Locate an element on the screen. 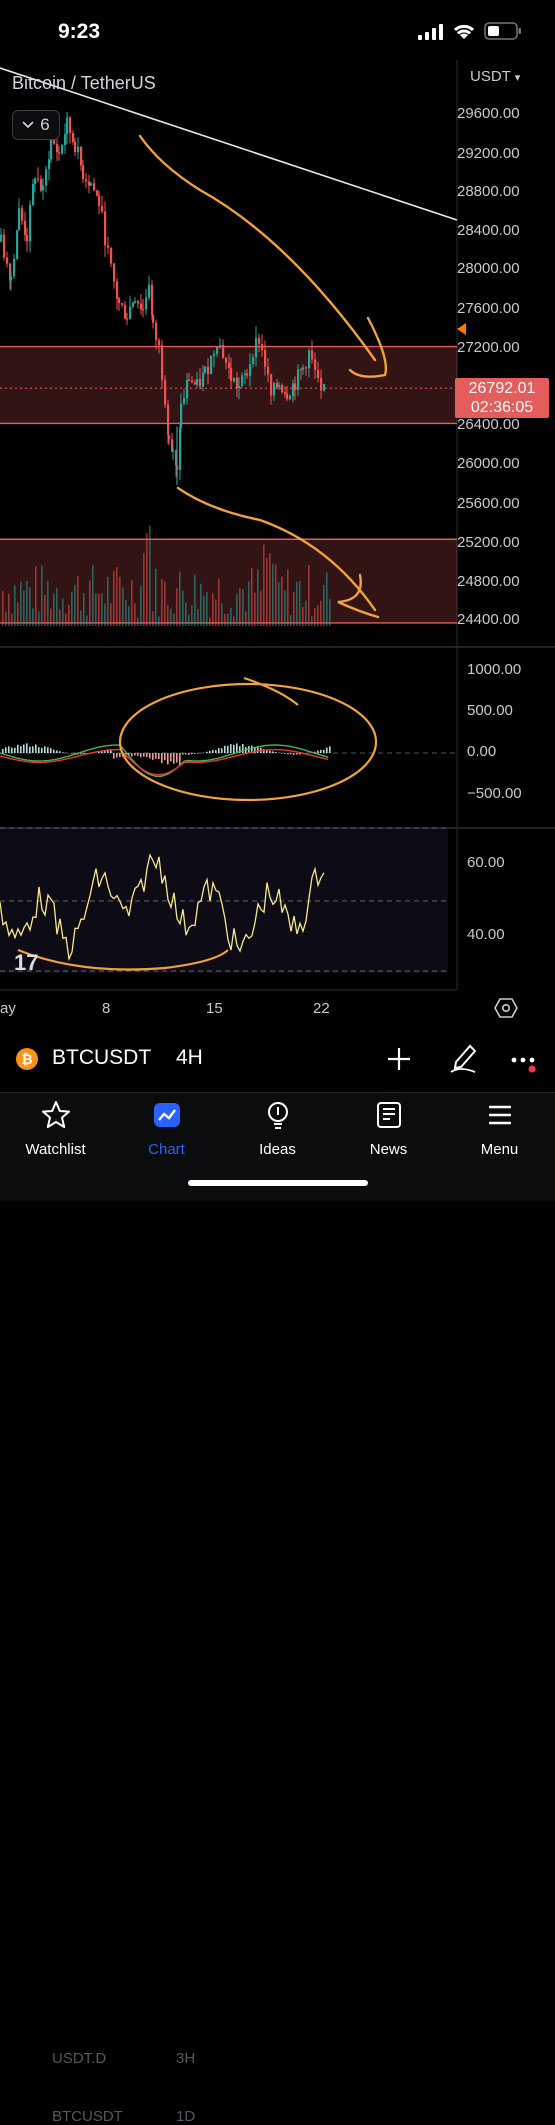  price-axis-label: 26000.00 is located at coordinates (500, 463).